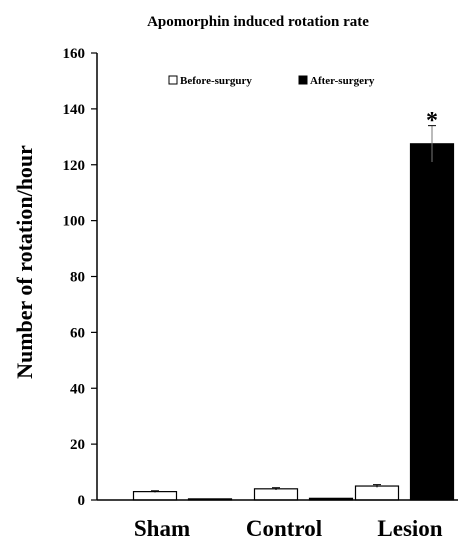 This screenshot has width=460, height=539. I want to click on significance-marker: *, so click(432, 121).